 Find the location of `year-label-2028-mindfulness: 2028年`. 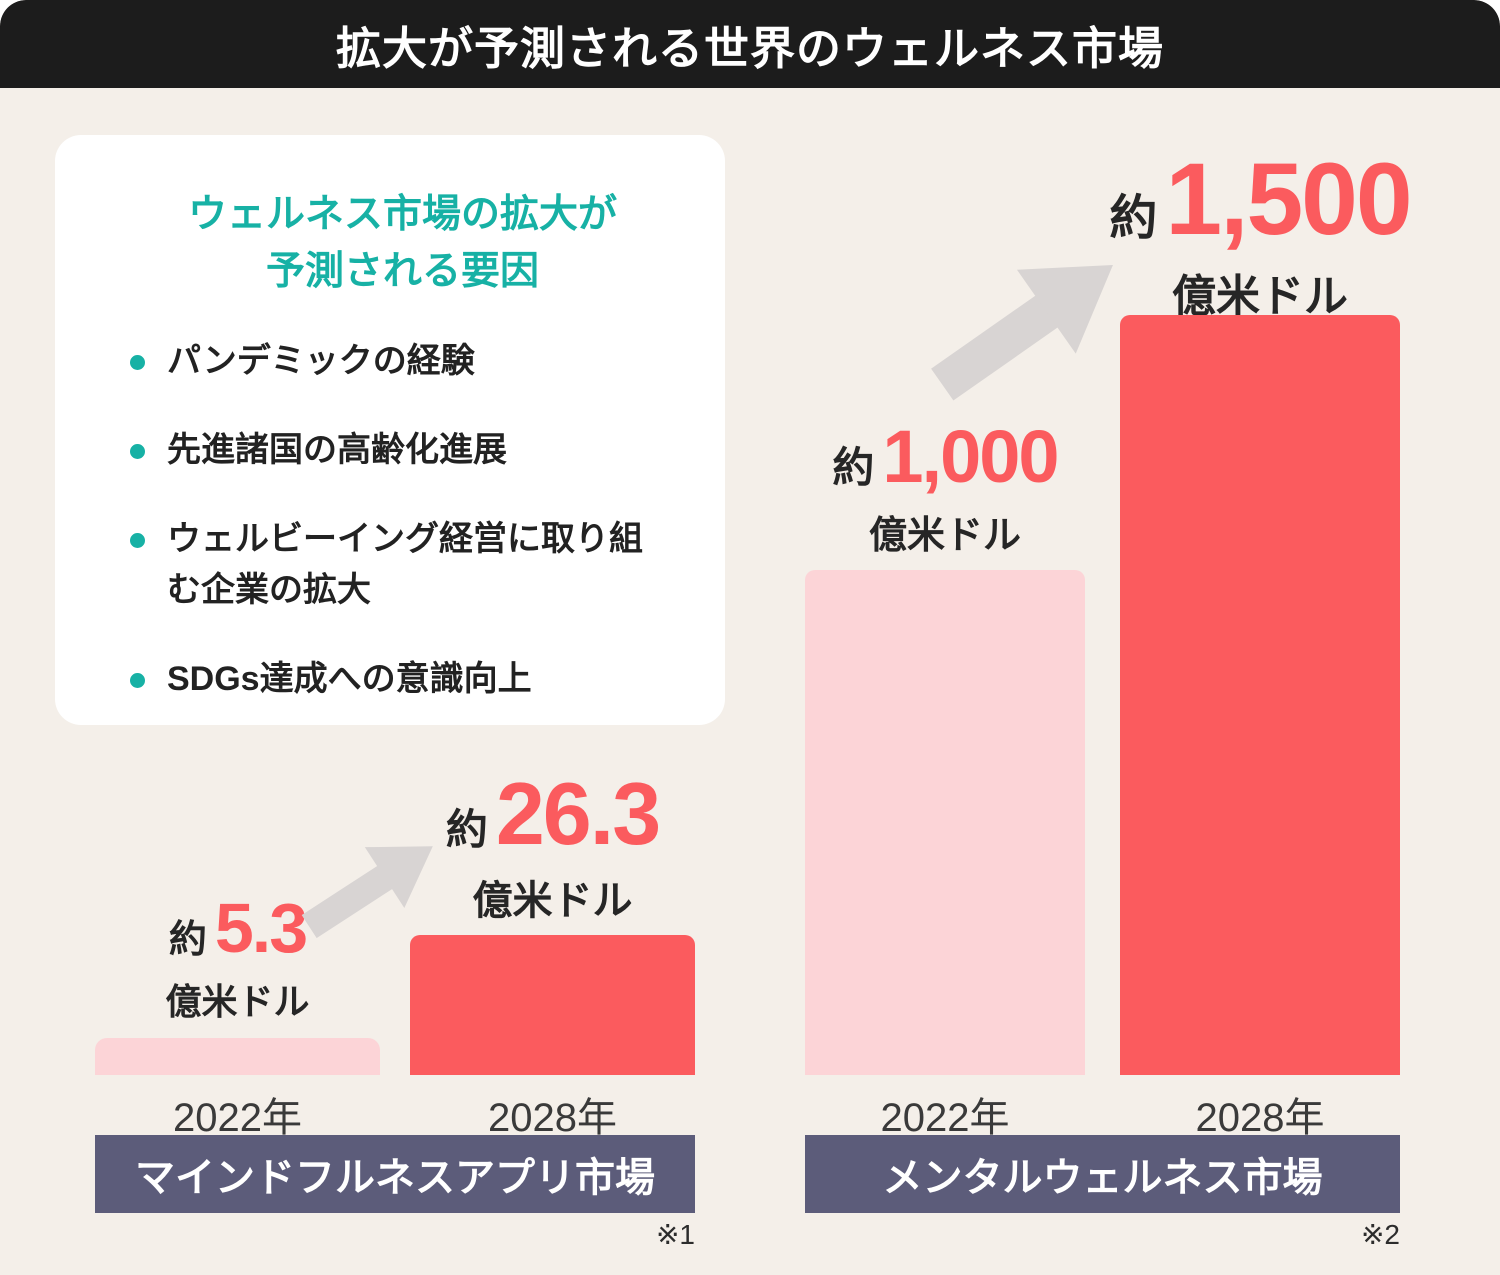

year-label-2028-mindfulness: 2028年 is located at coordinates (552, 1118).